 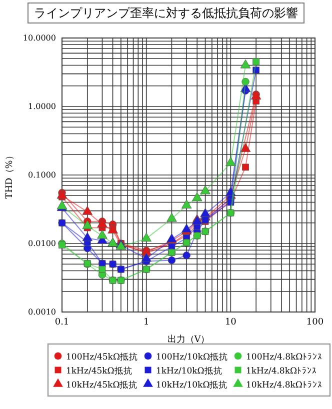 I want to click on y-tick-label: 10.0000, so click(x=39, y=38).